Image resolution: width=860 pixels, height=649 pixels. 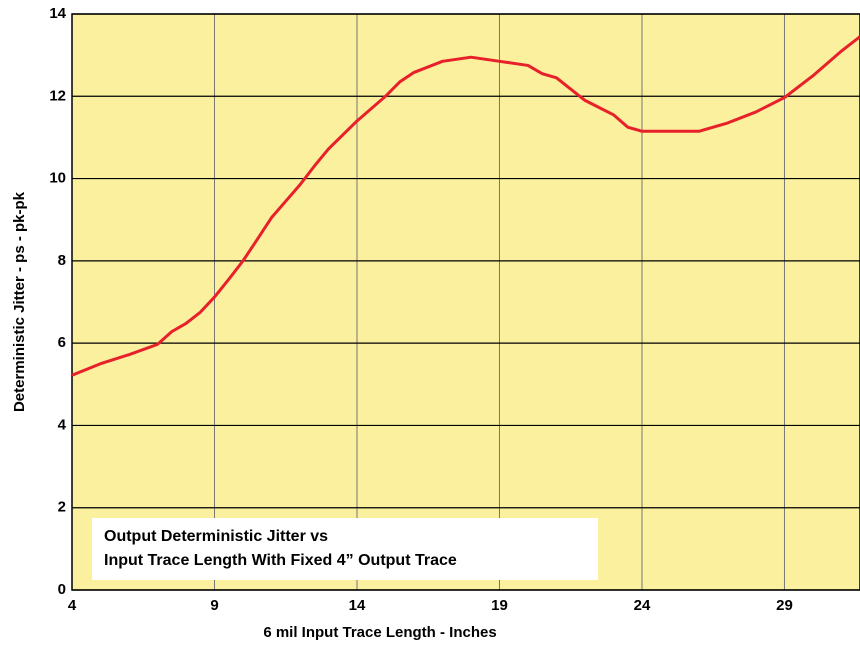 What do you see at coordinates (62, 342) in the screenshot?
I see `y-tick-label: 6` at bounding box center [62, 342].